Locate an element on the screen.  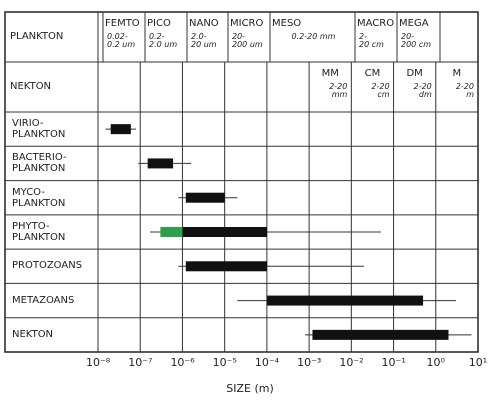
x-tick-label: 10⁻⁷ is located at coordinates (140, 362).